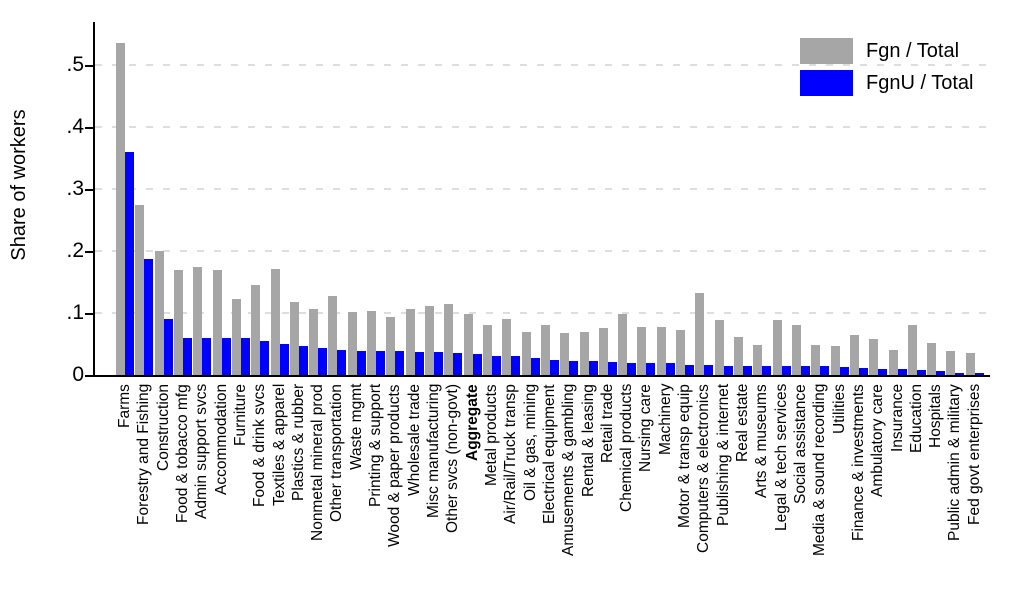 This screenshot has width=1024, height=614. What do you see at coordinates (75, 126) in the screenshot?
I see `y-tick-label: .4` at bounding box center [75, 126].